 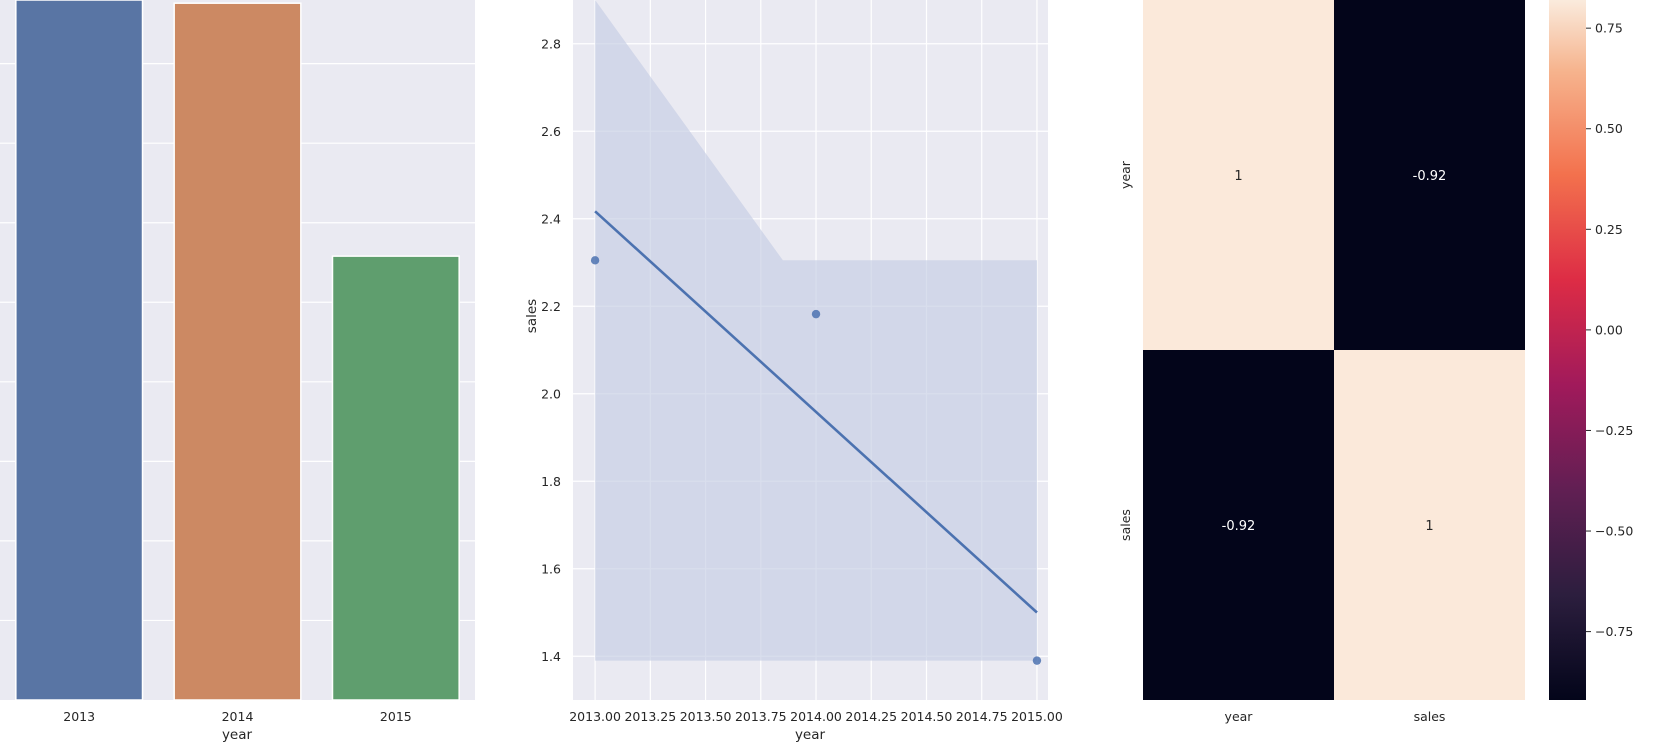 I want to click on regression-y-label: sales, so click(x=532, y=316).